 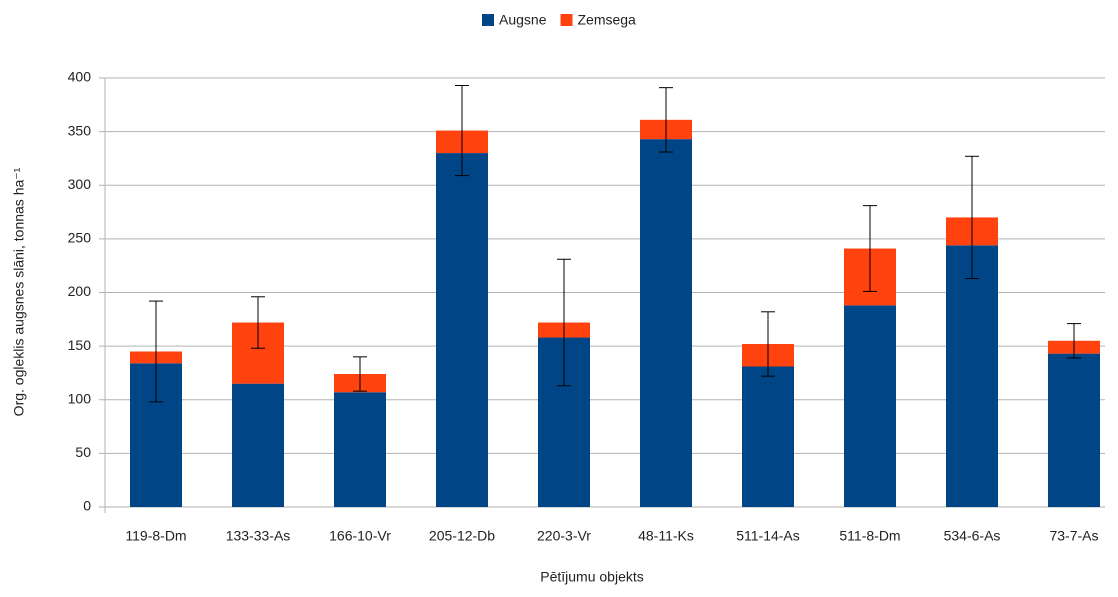 I want to click on y-tick-label: 300, so click(x=80, y=184).